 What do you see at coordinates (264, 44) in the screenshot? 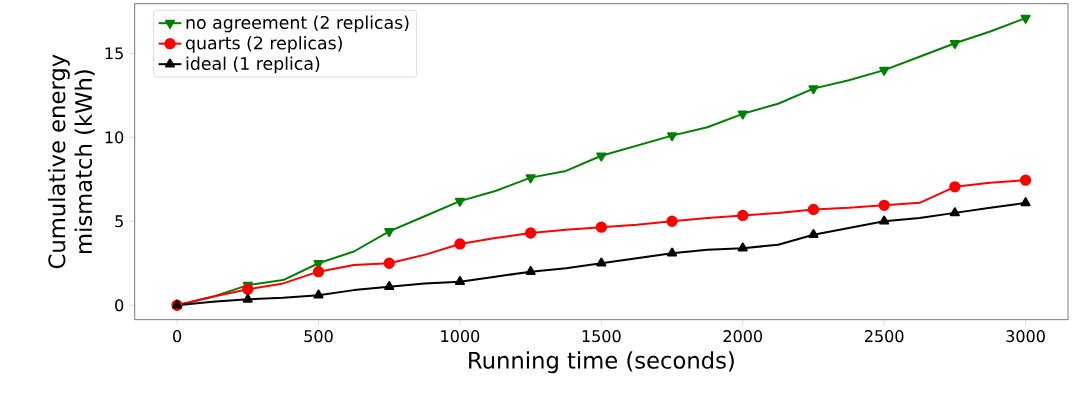
I see `legend-label: quarts (2 replicas)` at bounding box center [264, 44].